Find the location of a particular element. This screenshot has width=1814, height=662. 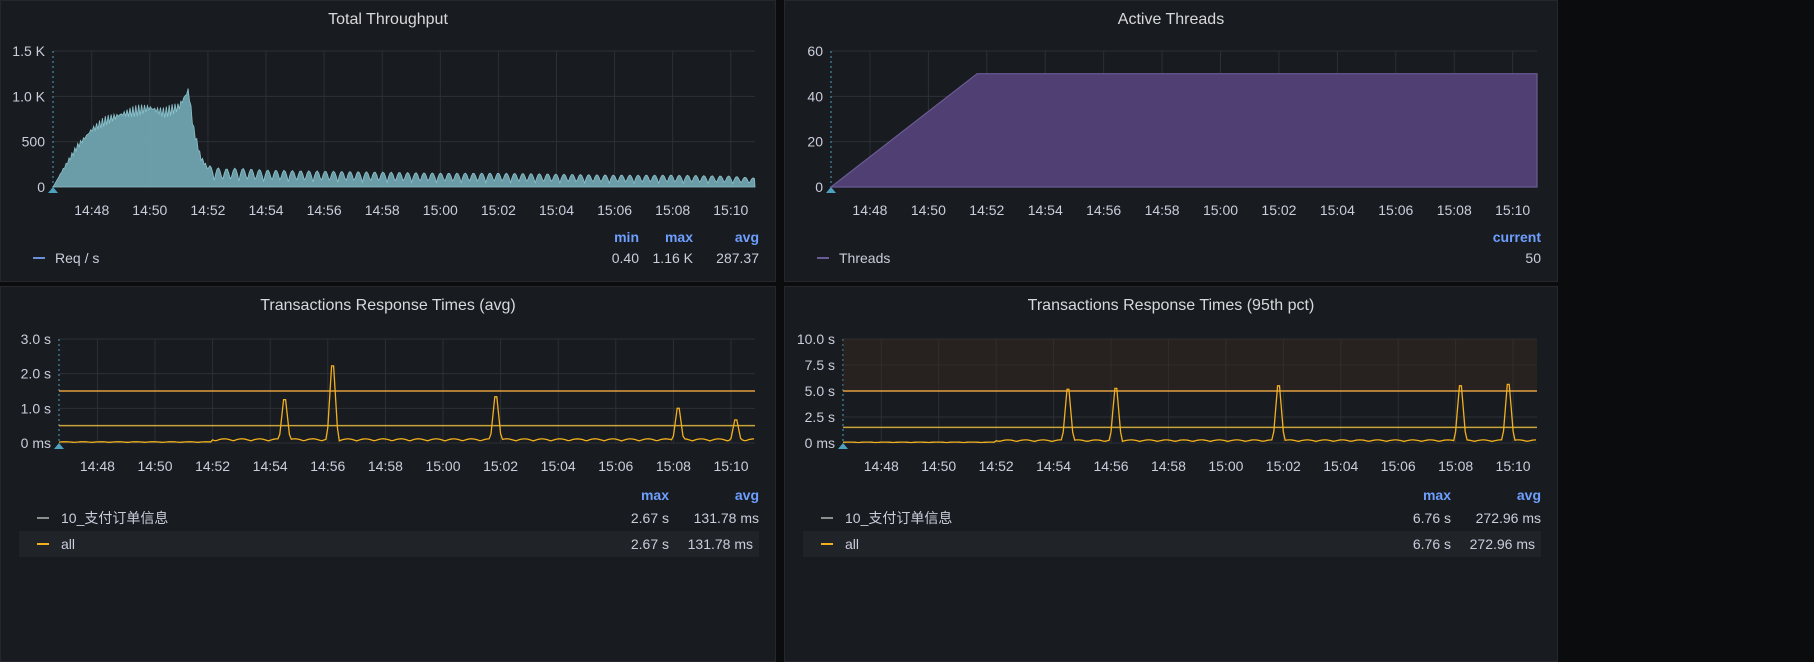

y-tick-label: 10.0 s is located at coordinates (816, 339).